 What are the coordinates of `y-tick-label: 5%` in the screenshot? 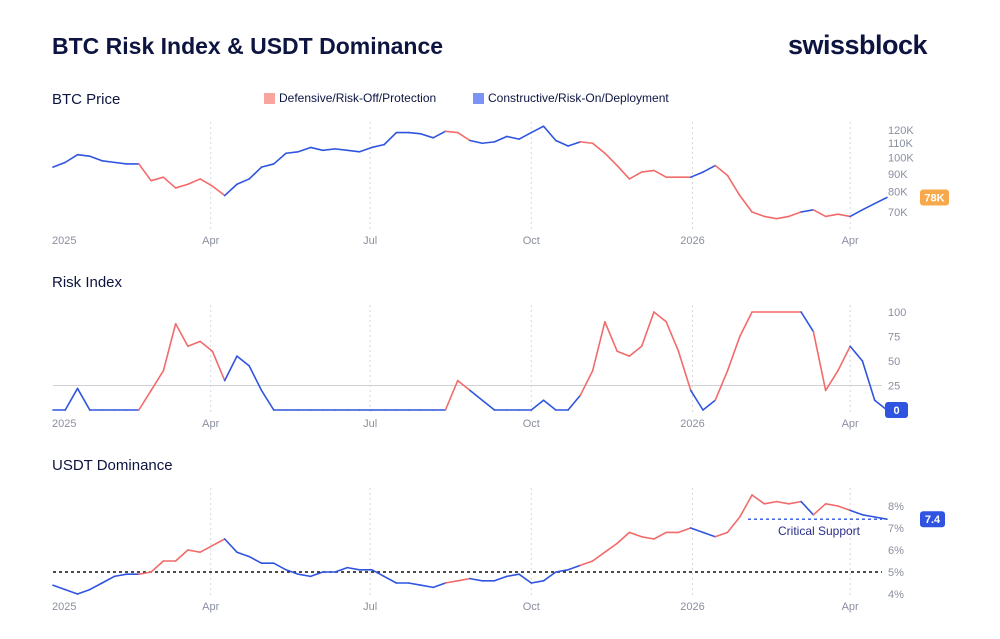 It's located at (896, 573).